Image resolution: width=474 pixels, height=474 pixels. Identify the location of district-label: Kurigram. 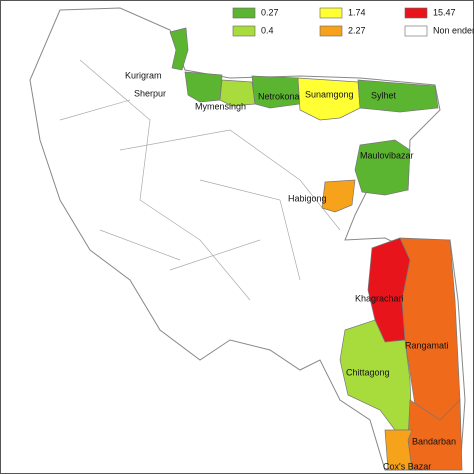
(143, 75).